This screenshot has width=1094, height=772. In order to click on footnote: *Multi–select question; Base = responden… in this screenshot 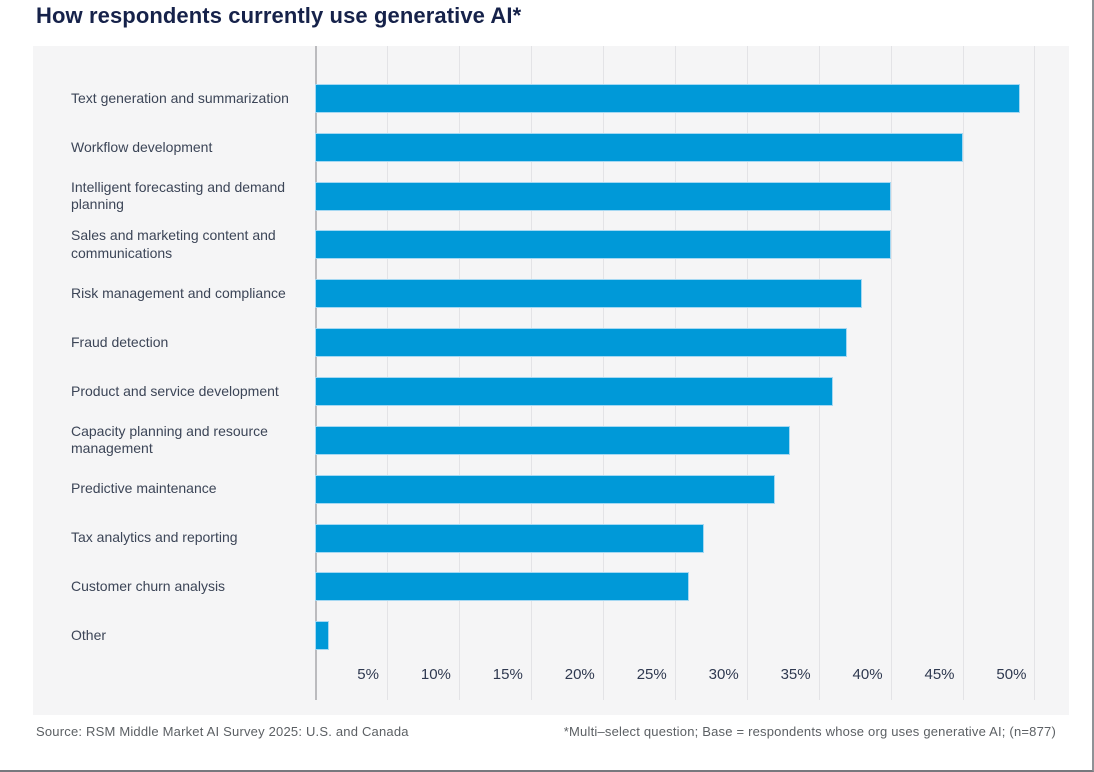, I will do `click(809, 731)`.